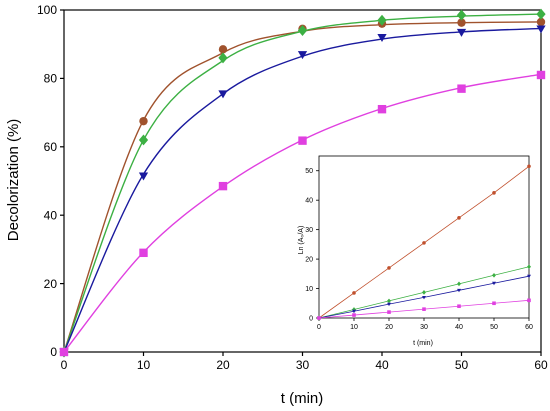 The image size is (550, 411). Describe the element at coordinates (51, 284) in the screenshot. I see `main-y-tick-label: 20` at that location.